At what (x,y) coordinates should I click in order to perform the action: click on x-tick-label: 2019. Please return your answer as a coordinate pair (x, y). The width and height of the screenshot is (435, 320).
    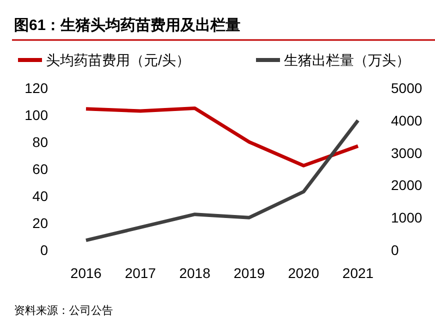
    Looking at the image, I should click on (249, 273).